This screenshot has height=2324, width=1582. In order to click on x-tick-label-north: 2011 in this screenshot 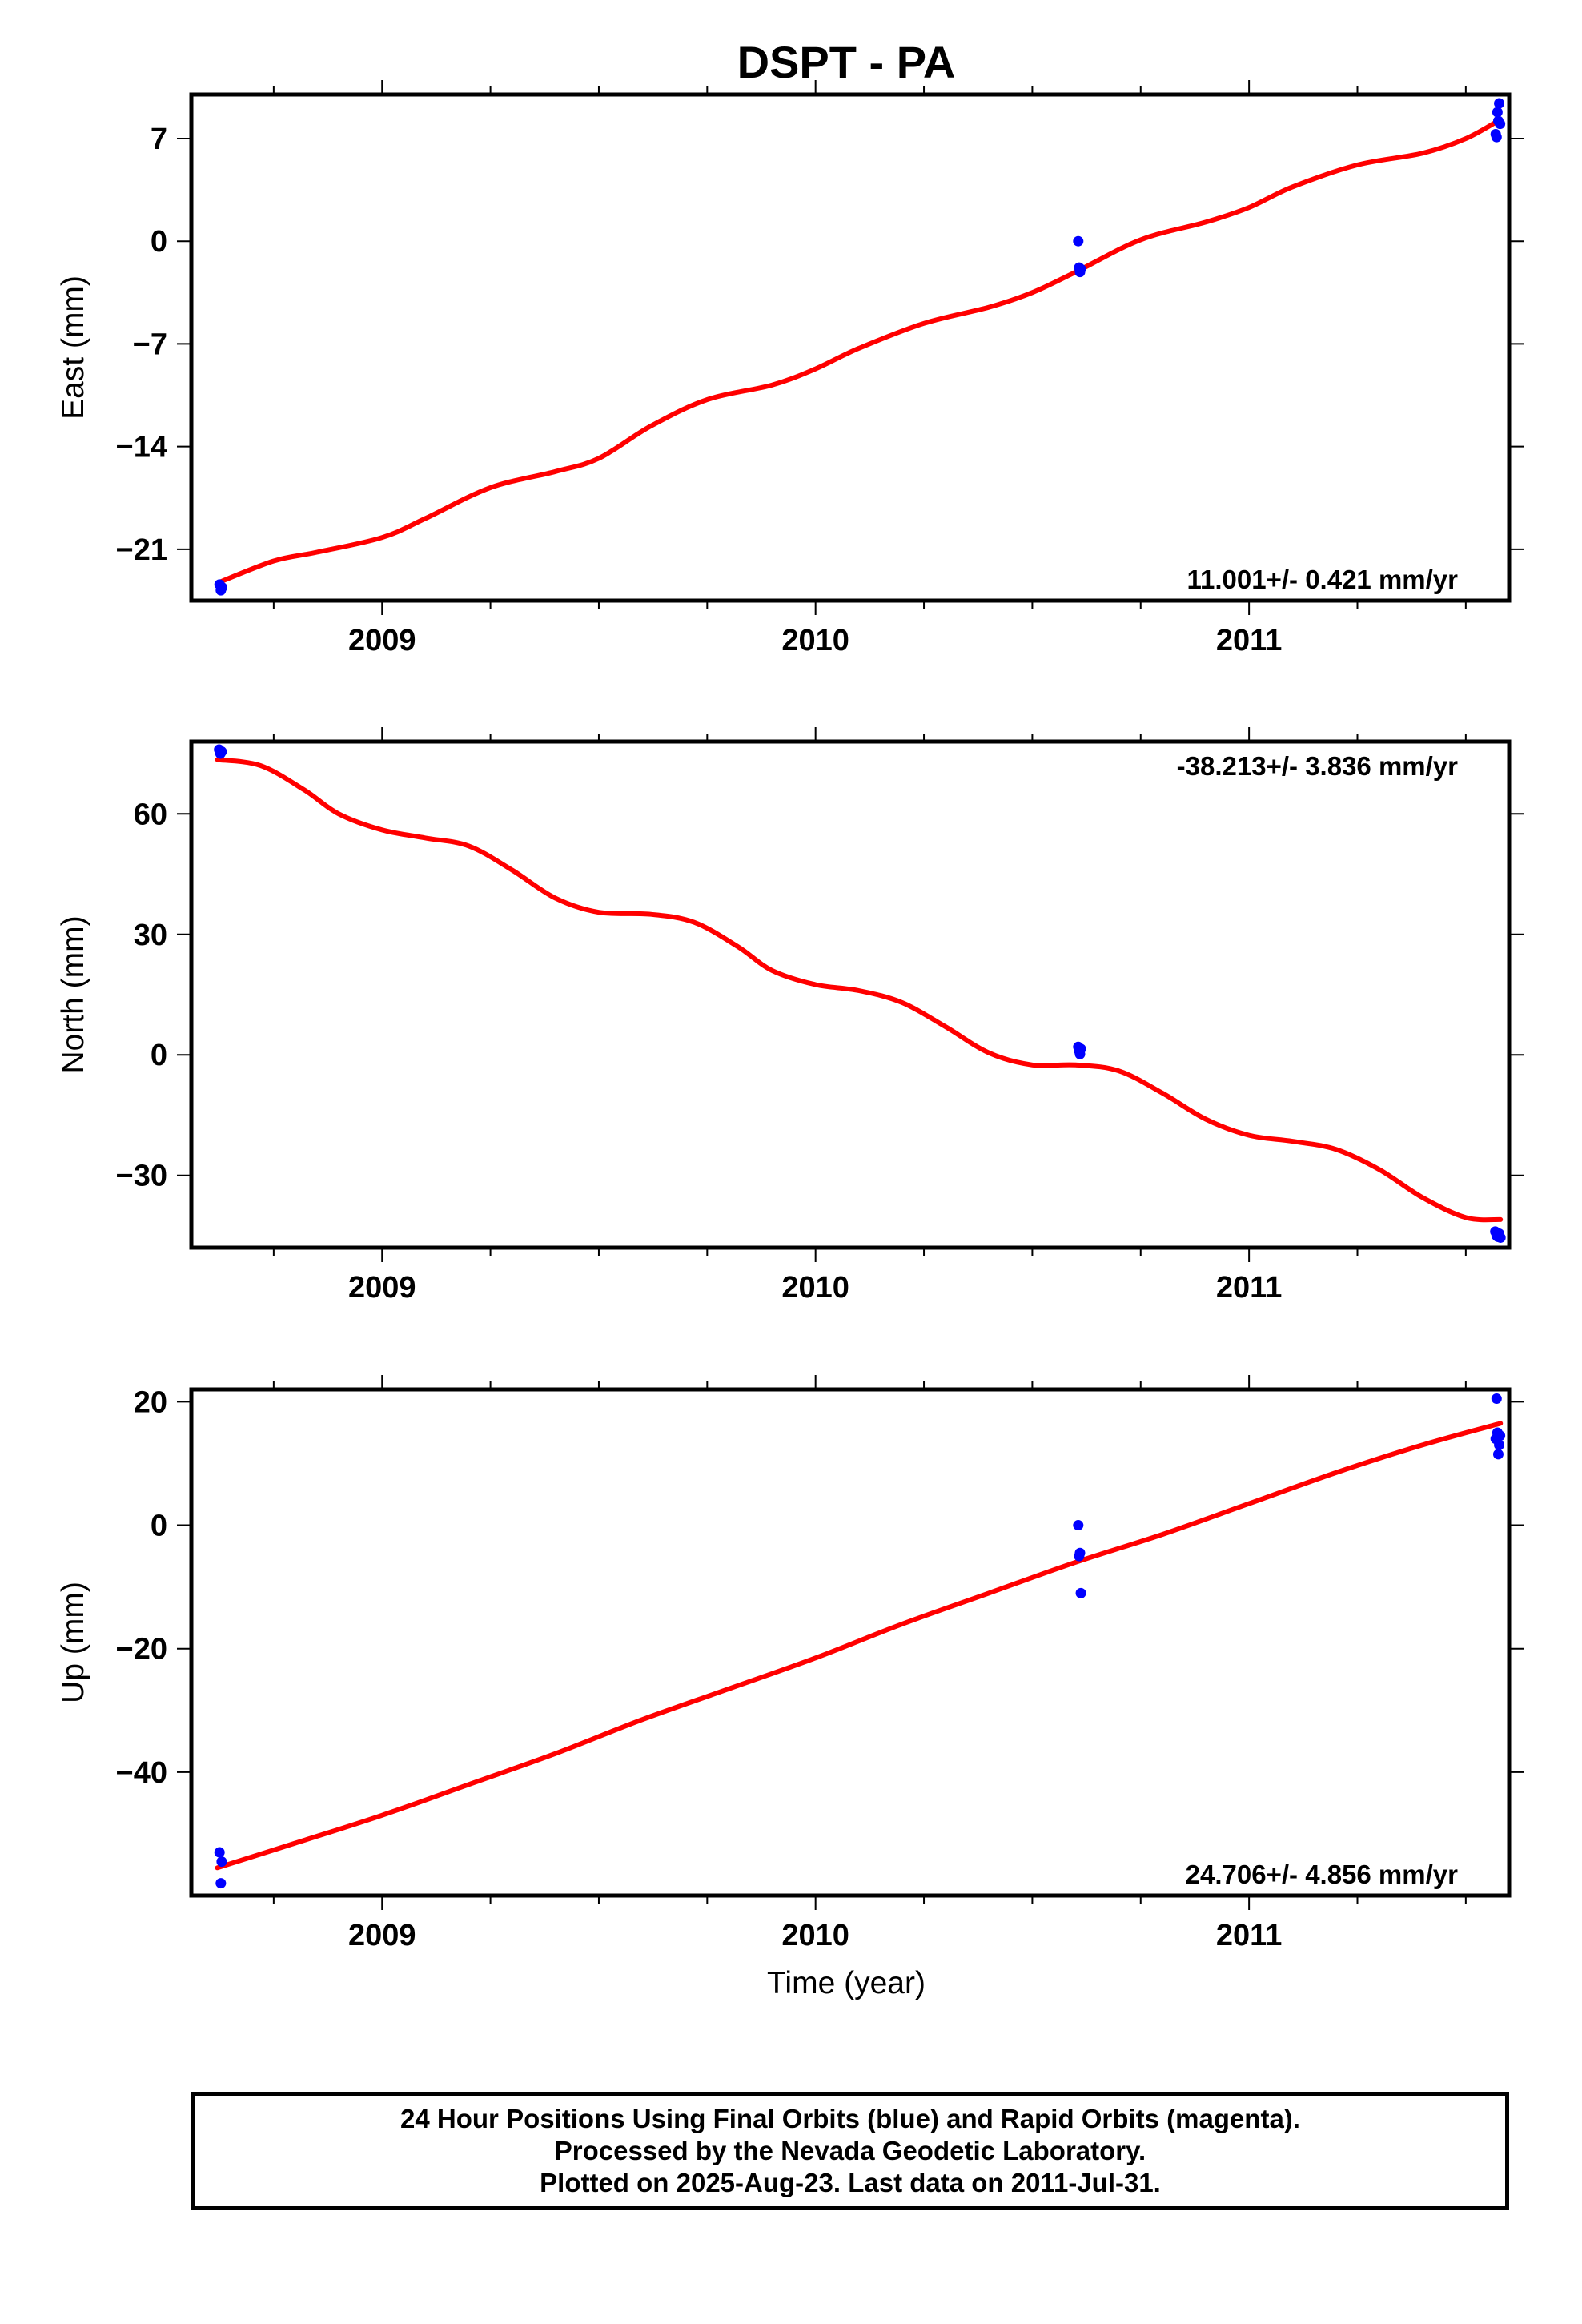, I will do `click(1249, 1288)`.